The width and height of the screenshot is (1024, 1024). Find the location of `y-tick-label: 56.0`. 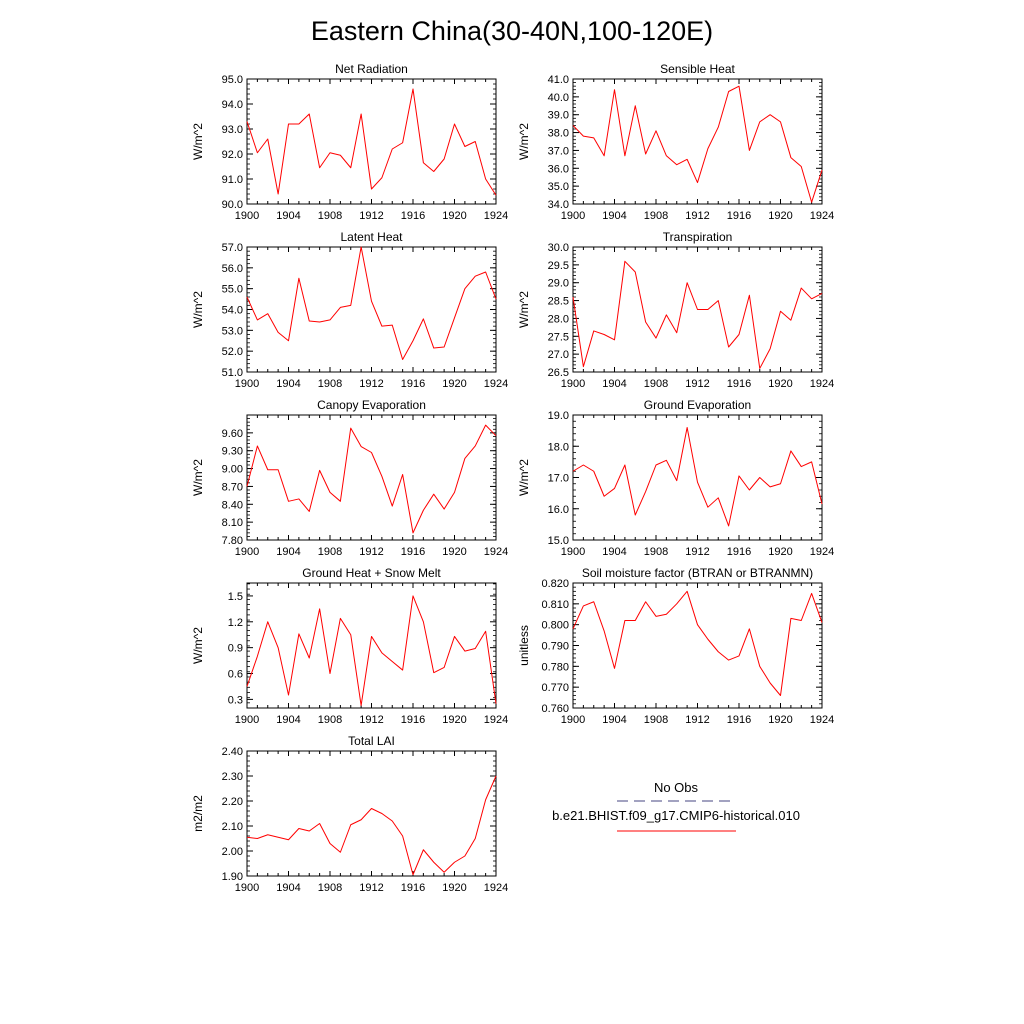

y-tick-label: 56.0 is located at coordinates (232, 269).